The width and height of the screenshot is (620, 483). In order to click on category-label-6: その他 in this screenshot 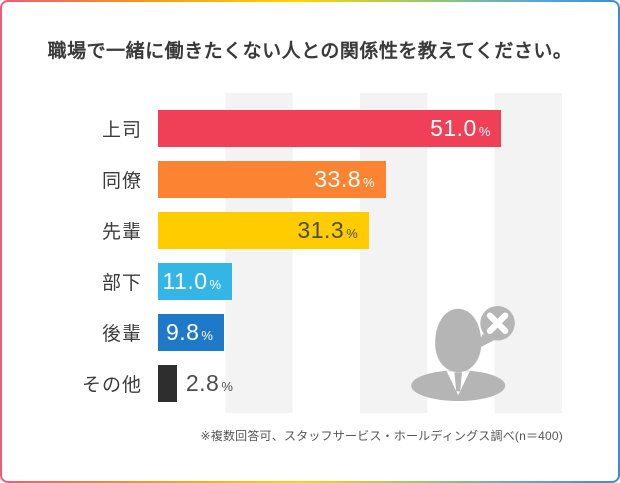, I will do `click(111, 385)`.